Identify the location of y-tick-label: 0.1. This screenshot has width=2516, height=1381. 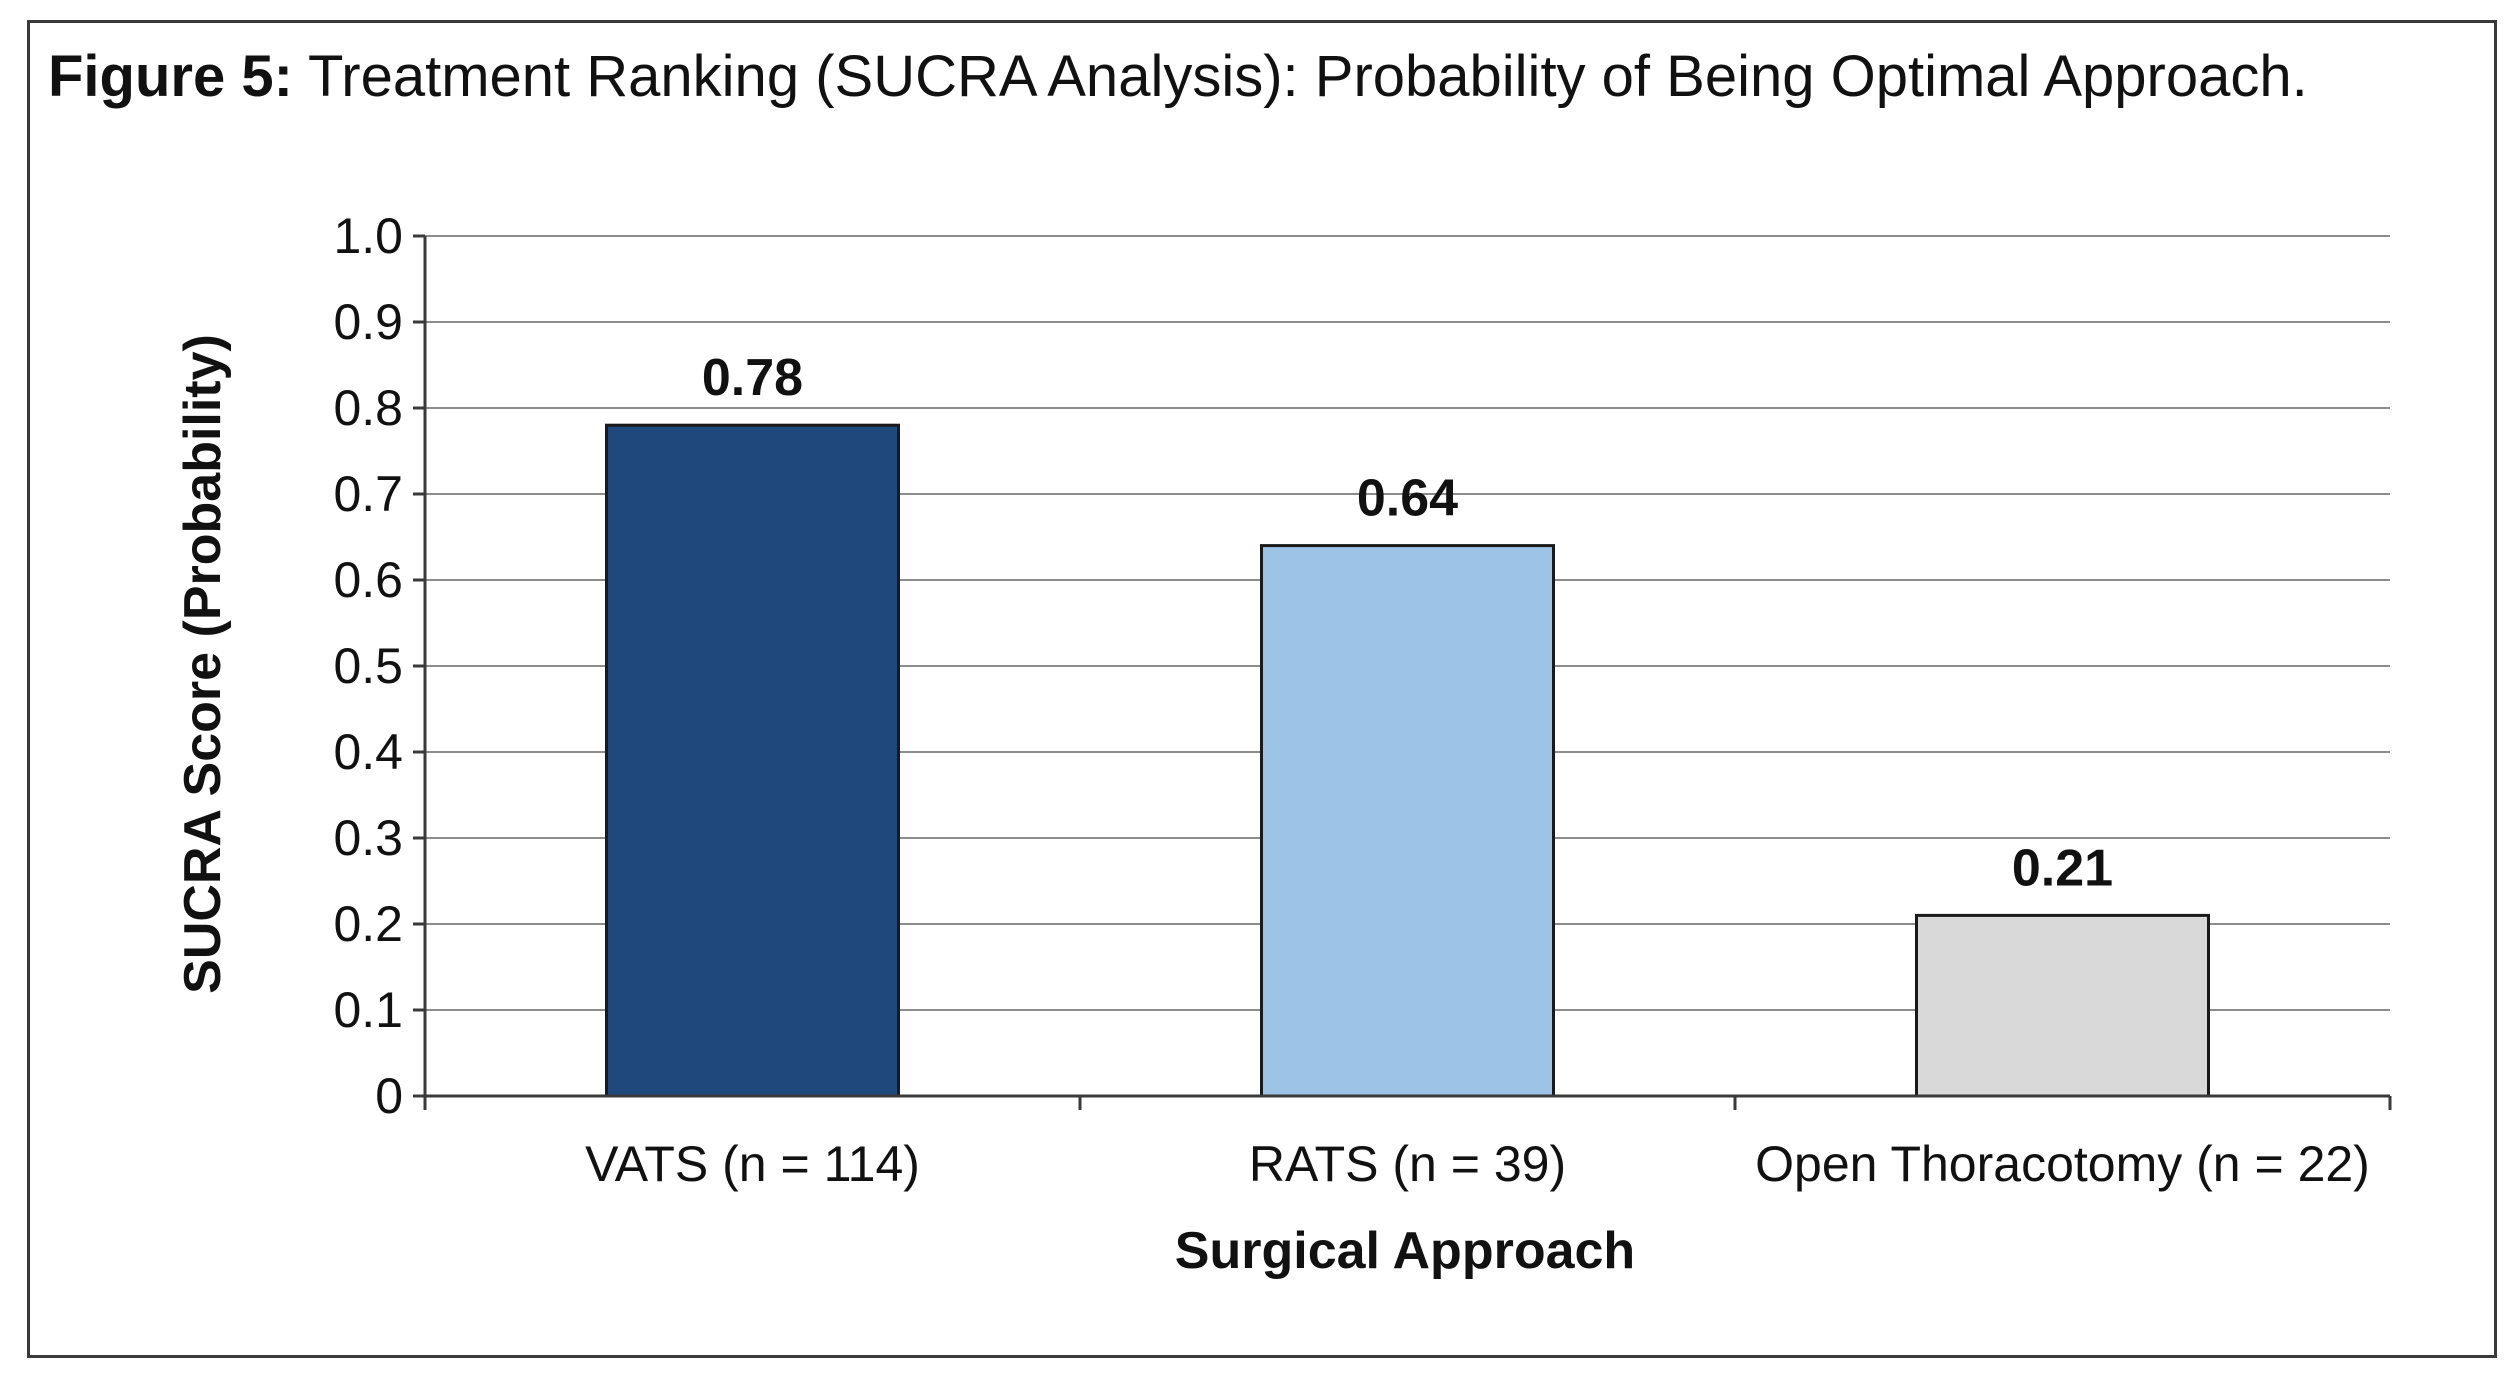
(368, 1010).